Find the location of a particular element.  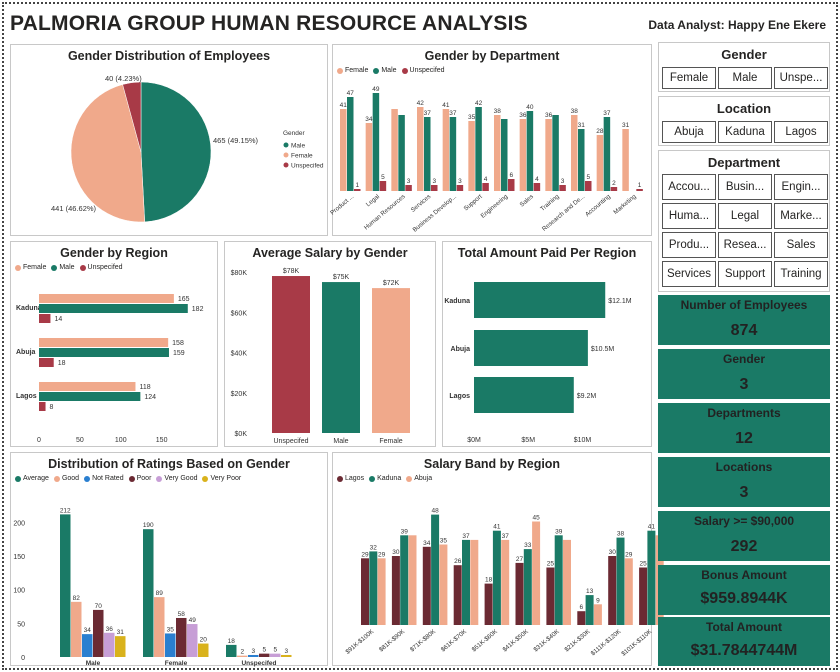

location-slicer: Location Abuja Kaduna Lagos is located at coordinates (744, 121).